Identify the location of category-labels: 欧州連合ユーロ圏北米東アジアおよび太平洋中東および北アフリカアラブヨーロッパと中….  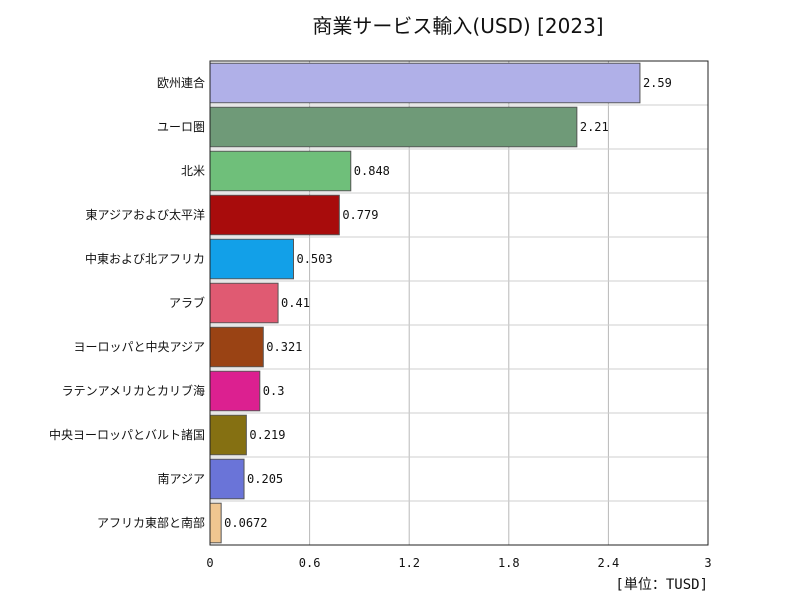
(127, 302).